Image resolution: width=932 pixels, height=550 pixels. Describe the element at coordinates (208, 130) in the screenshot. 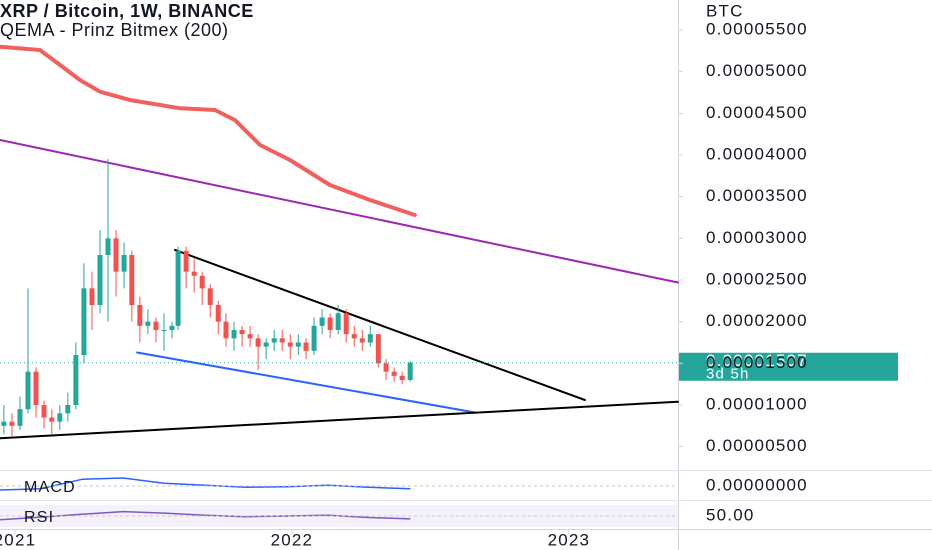

I see `indicator-line` at that location.